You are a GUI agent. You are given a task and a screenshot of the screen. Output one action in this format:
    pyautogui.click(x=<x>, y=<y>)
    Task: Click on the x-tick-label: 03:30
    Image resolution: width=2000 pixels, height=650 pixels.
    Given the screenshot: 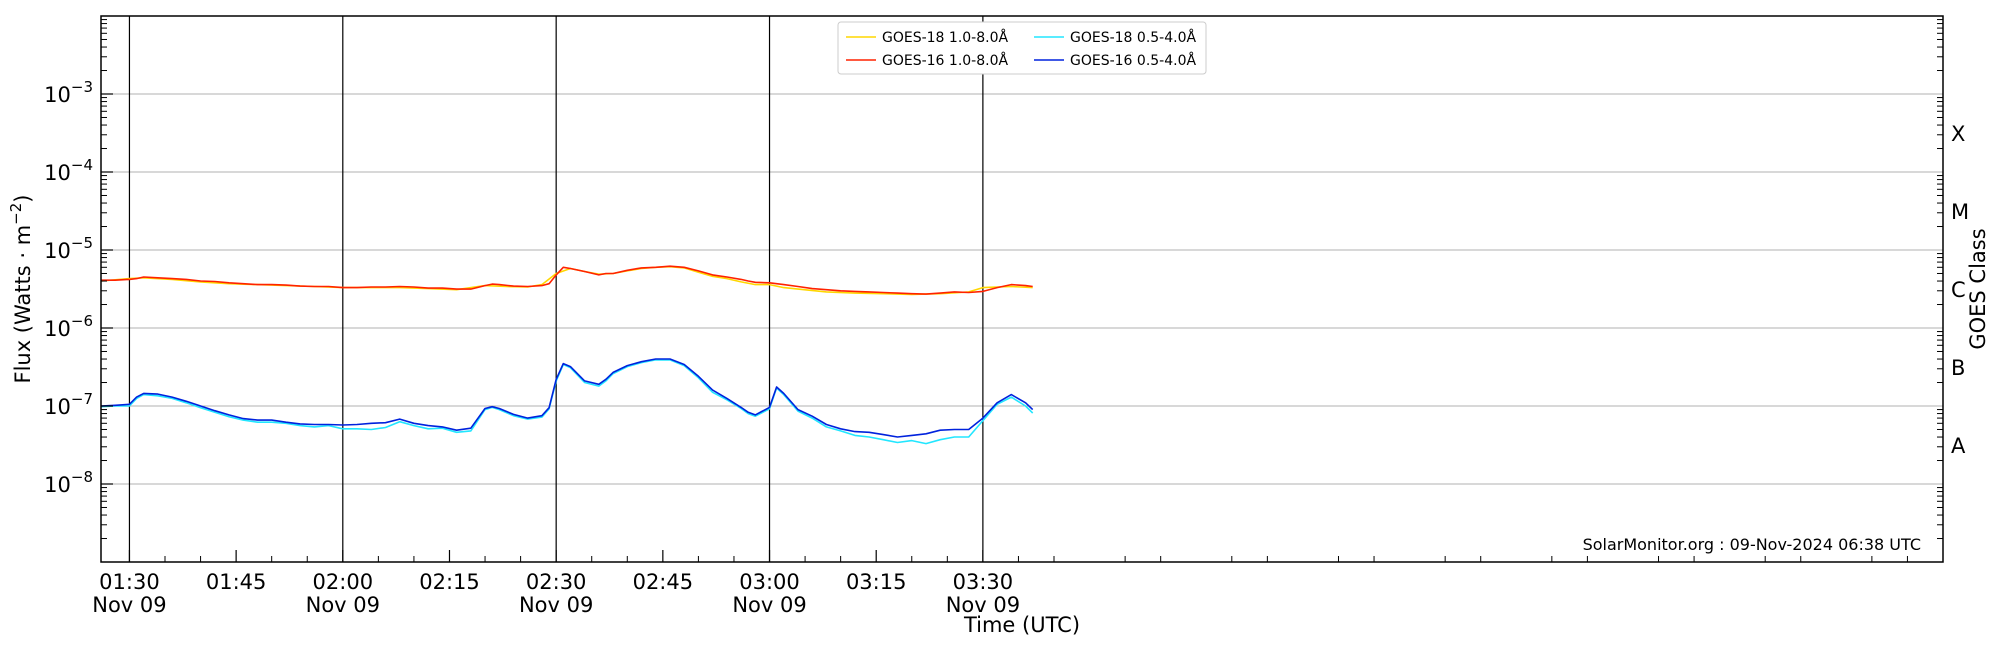 What is the action you would take?
    pyautogui.click(x=983, y=582)
    